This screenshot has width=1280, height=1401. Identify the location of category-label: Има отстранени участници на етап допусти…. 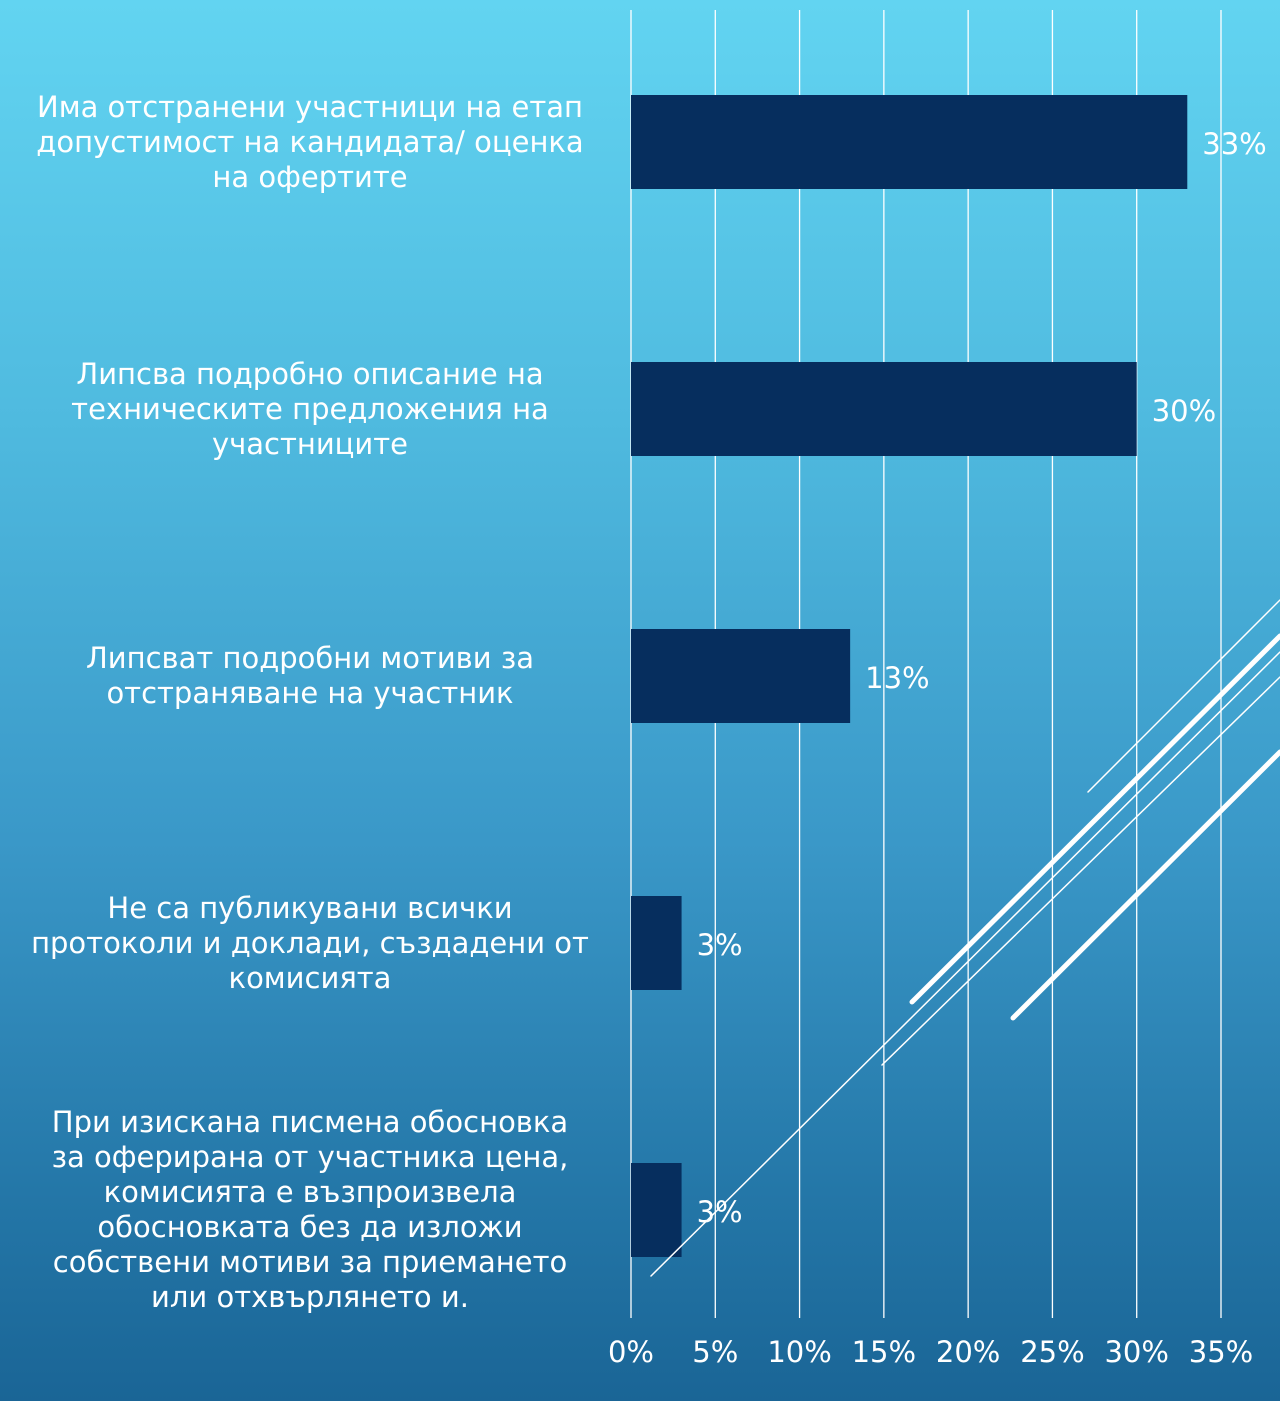
(310, 141).